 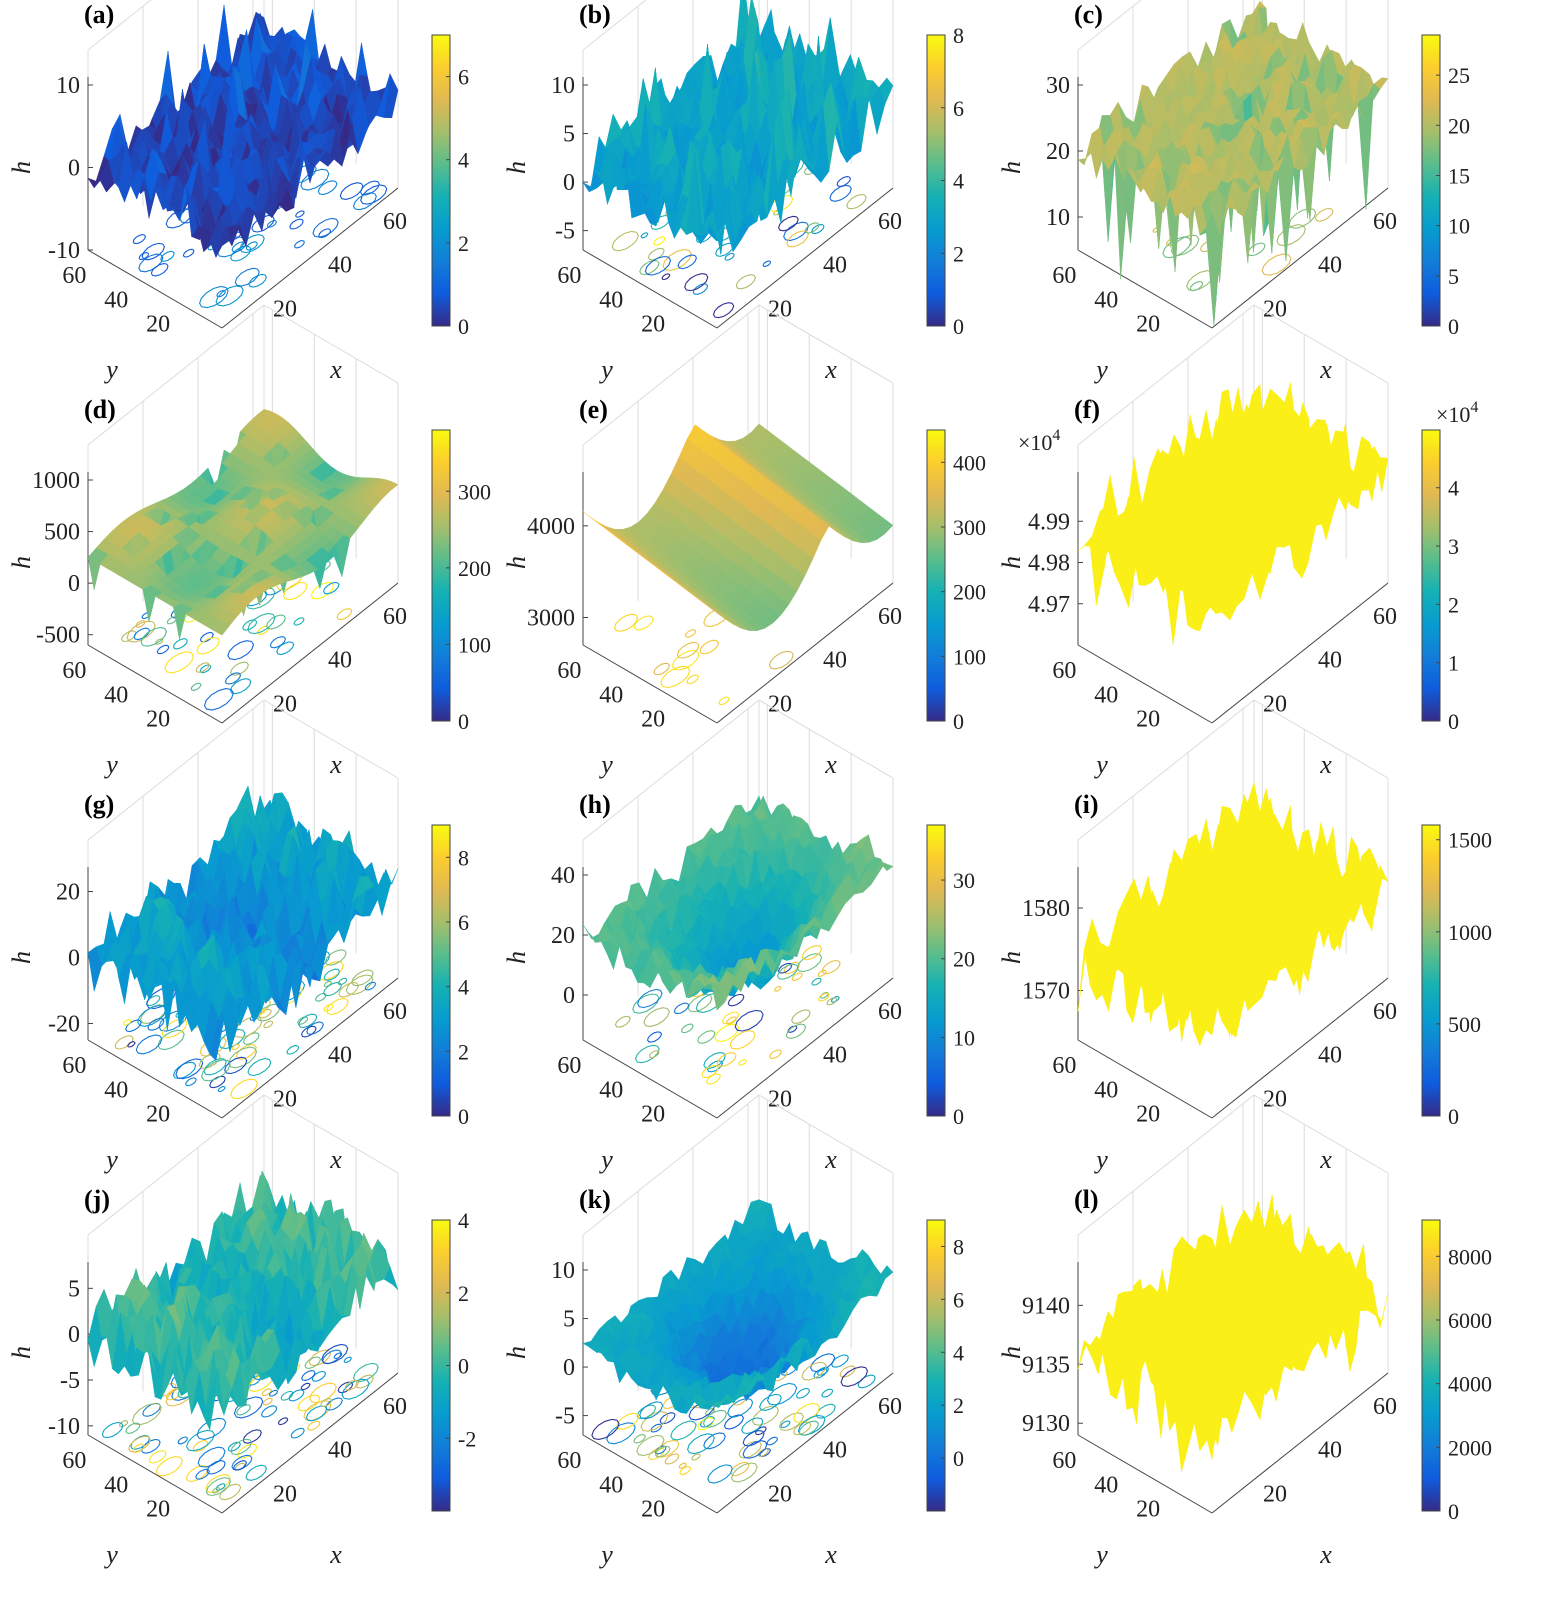 I want to click on colorbar-tick-label: 20, so click(x=1459, y=125).